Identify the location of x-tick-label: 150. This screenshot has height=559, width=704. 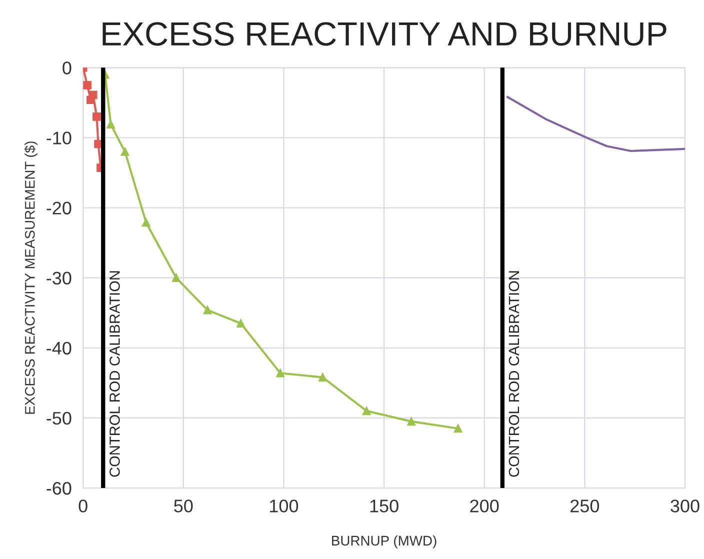
(384, 506).